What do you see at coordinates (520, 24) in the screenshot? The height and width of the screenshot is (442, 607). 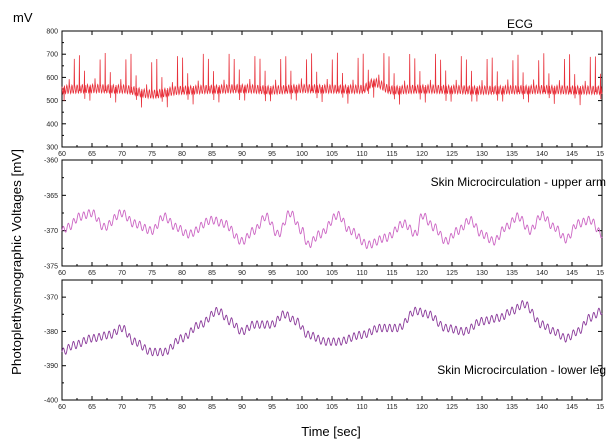 I see `panel-title: ECG` at bounding box center [520, 24].